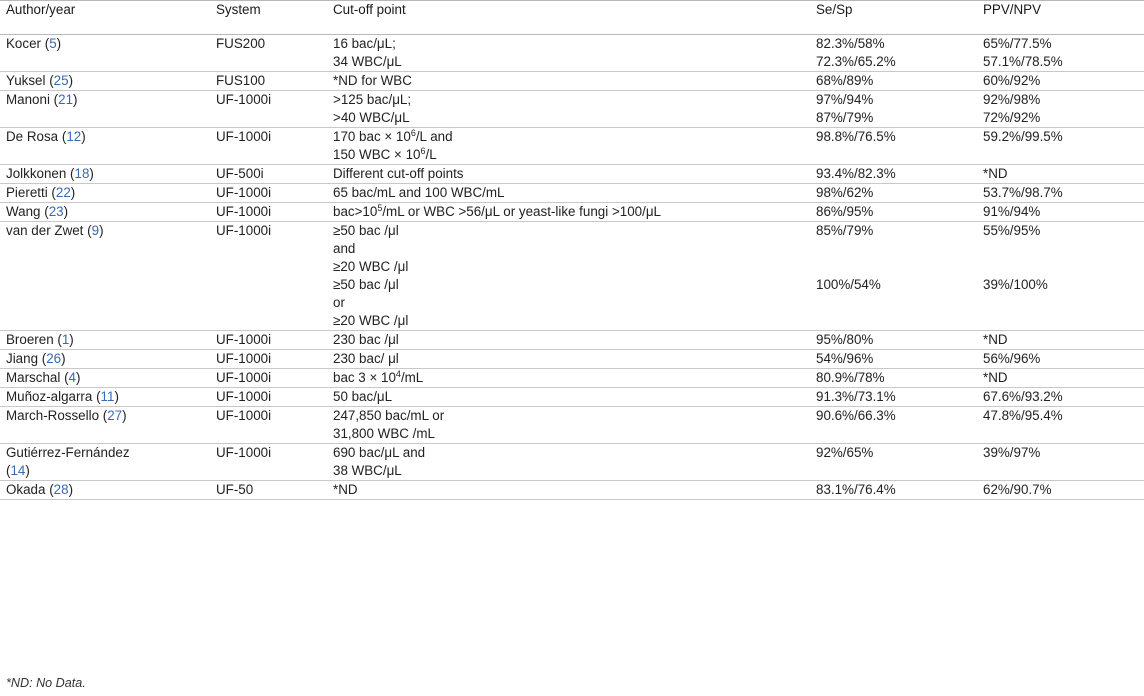 This screenshot has width=1144, height=696. What do you see at coordinates (568, 193) in the screenshot?
I see `cutoff-cell: 65 bac/mL and 100 WBC/mL` at bounding box center [568, 193].